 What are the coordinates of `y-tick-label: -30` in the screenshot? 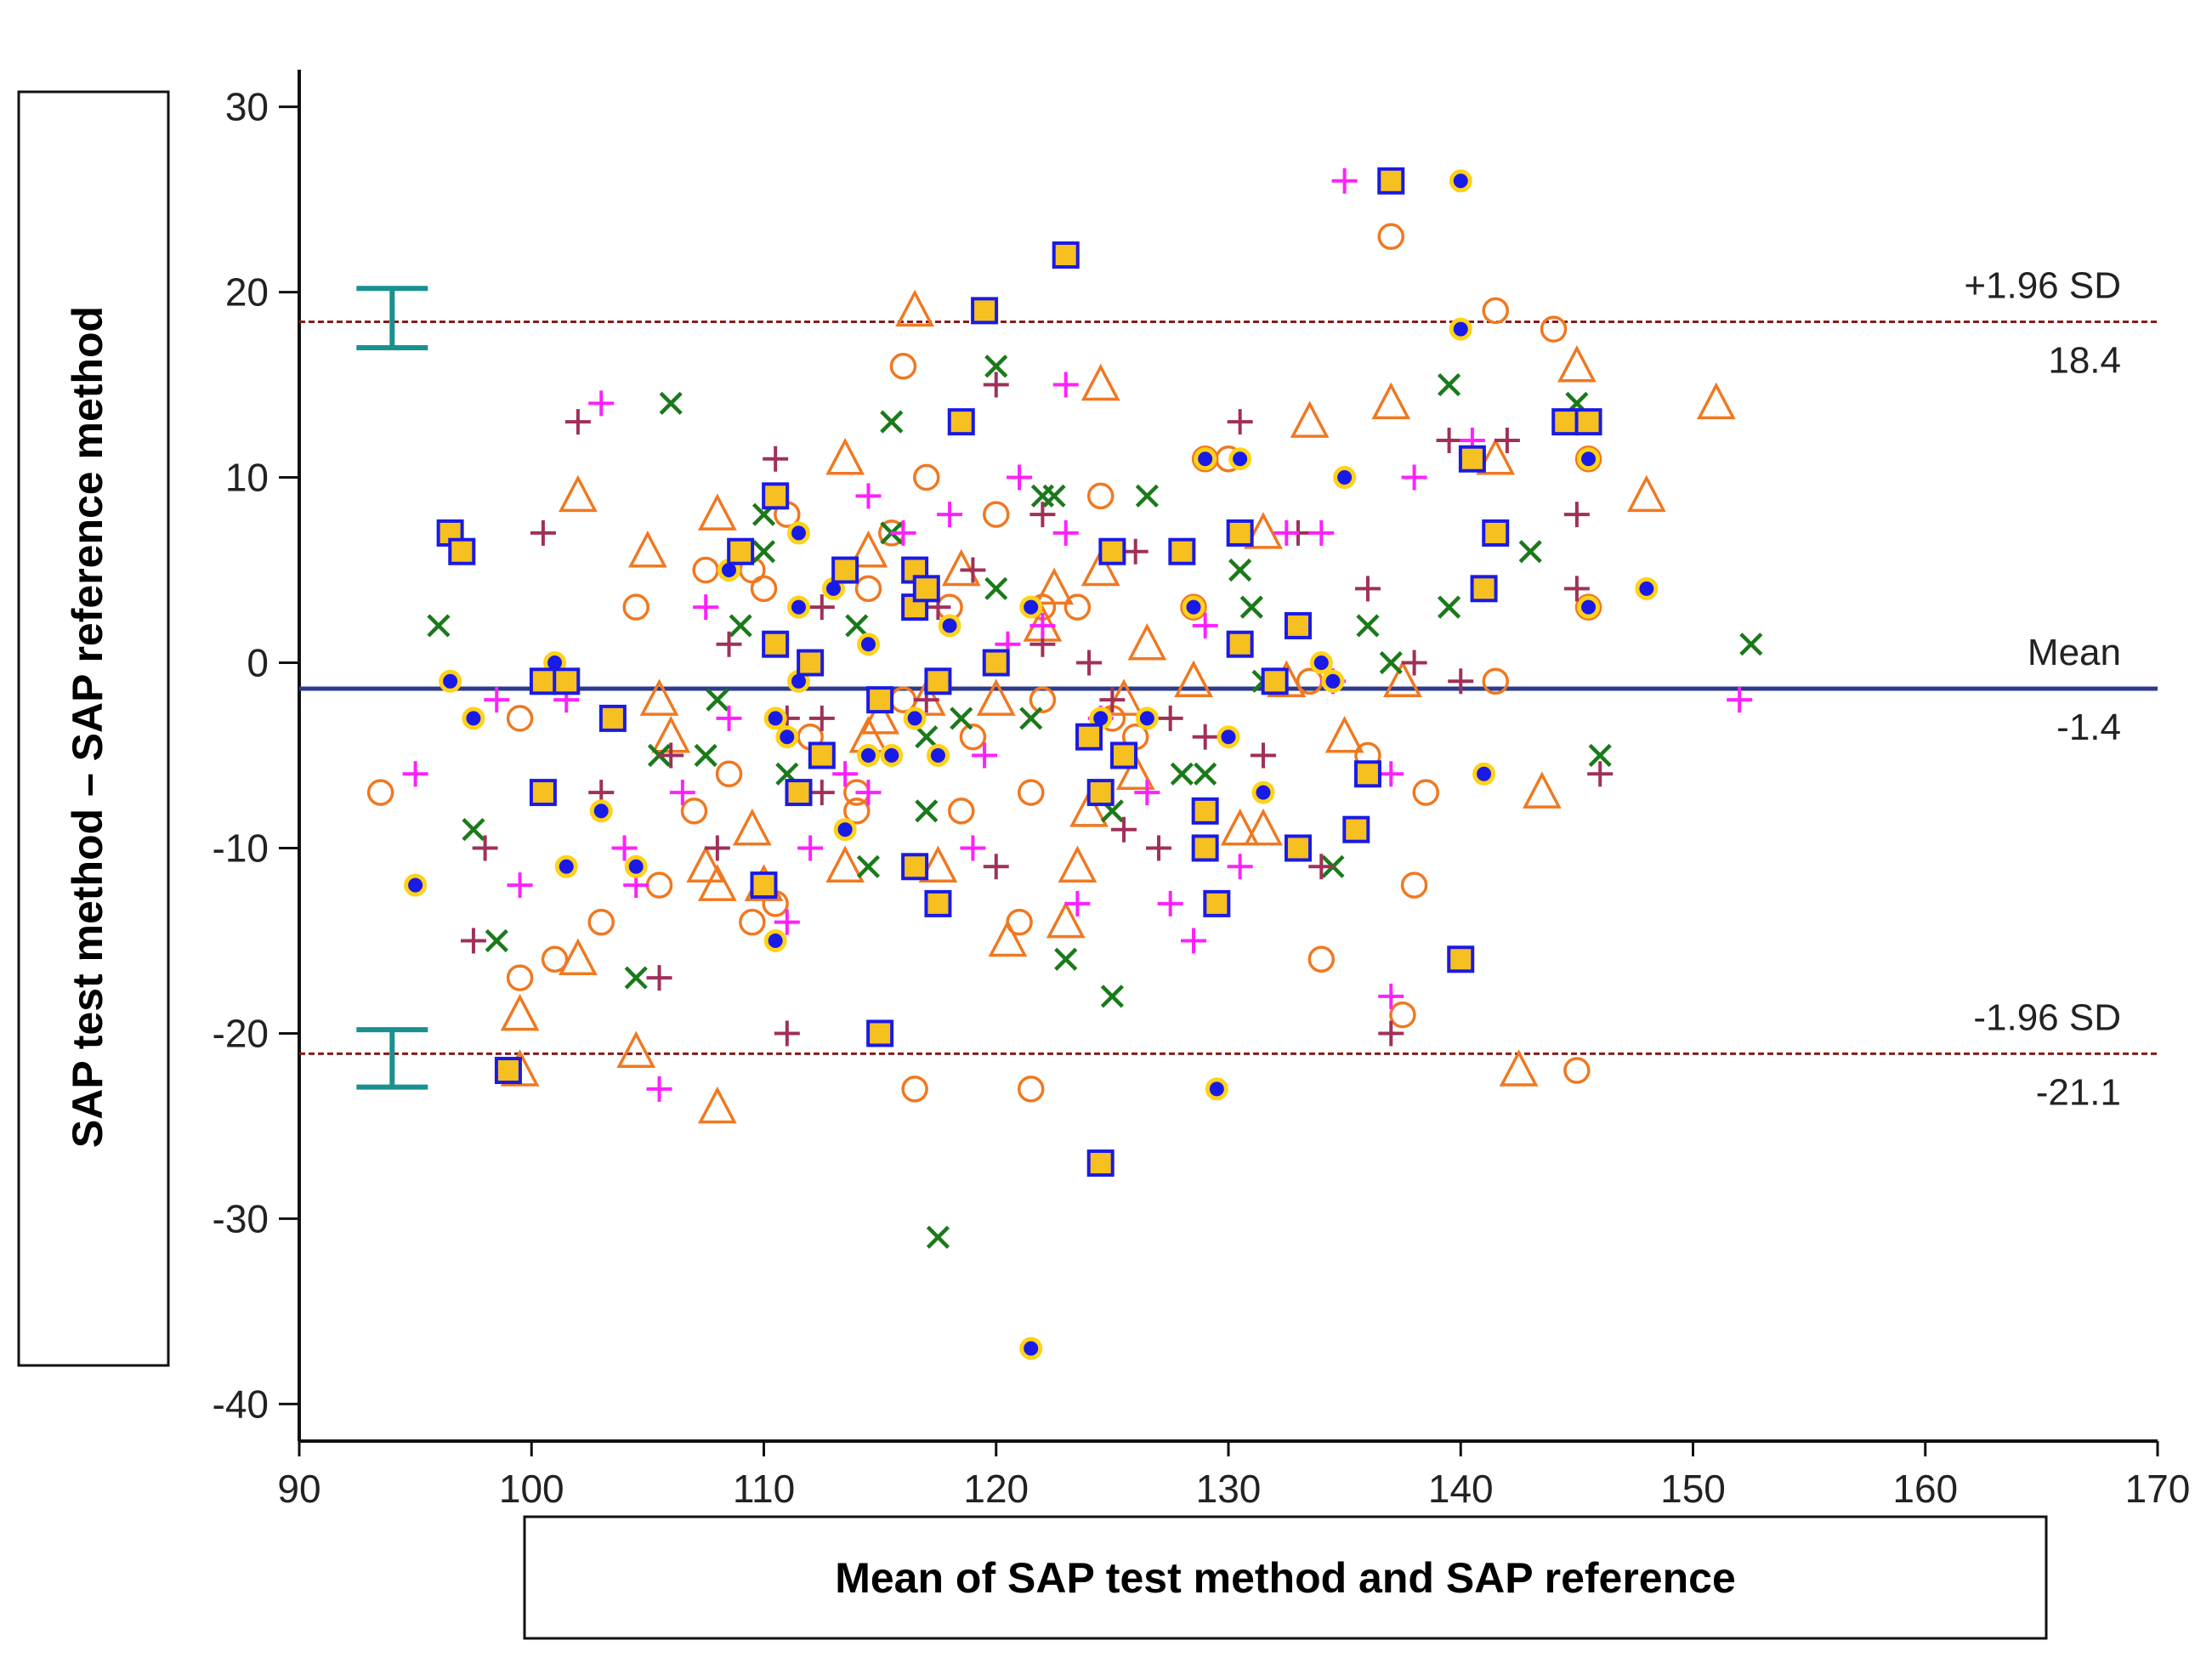 It's located at (241, 1218).